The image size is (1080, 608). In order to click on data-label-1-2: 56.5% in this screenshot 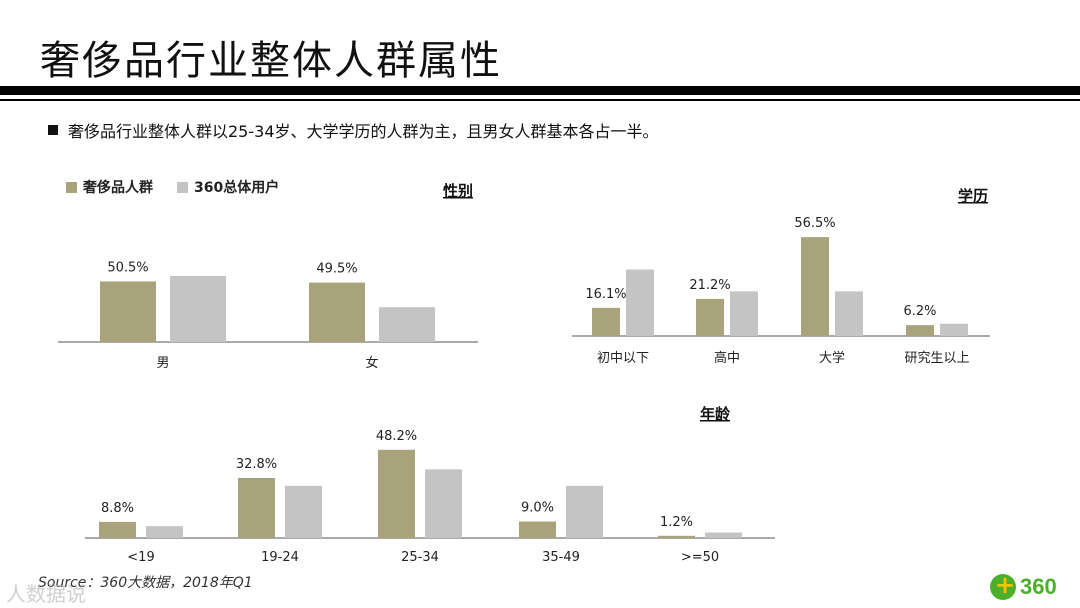, I will do `click(814, 223)`.